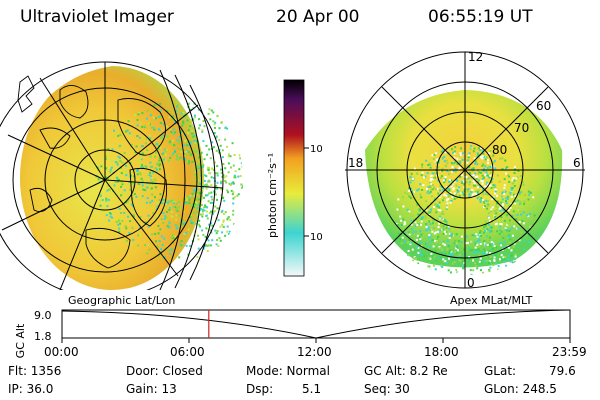 The image size is (600, 400). Describe the element at coordinates (187, 352) in the screenshot. I see `time-tick-0600: 06:00` at that location.